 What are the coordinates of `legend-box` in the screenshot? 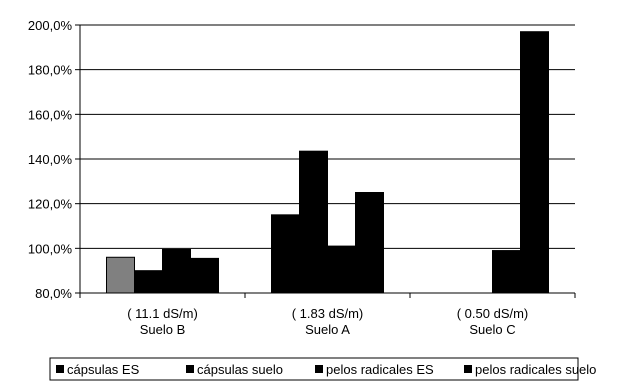 It's located at (314, 369).